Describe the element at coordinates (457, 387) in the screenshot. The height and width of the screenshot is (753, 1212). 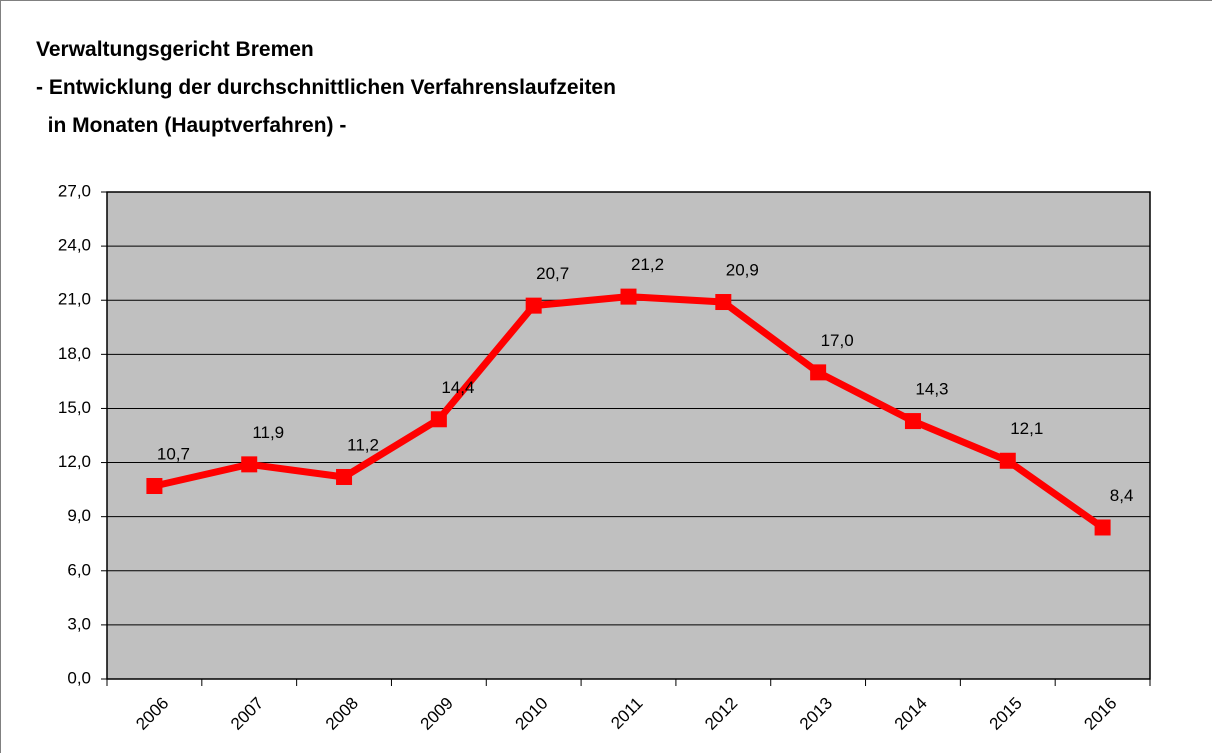
I see `data-label: 14,4` at that location.